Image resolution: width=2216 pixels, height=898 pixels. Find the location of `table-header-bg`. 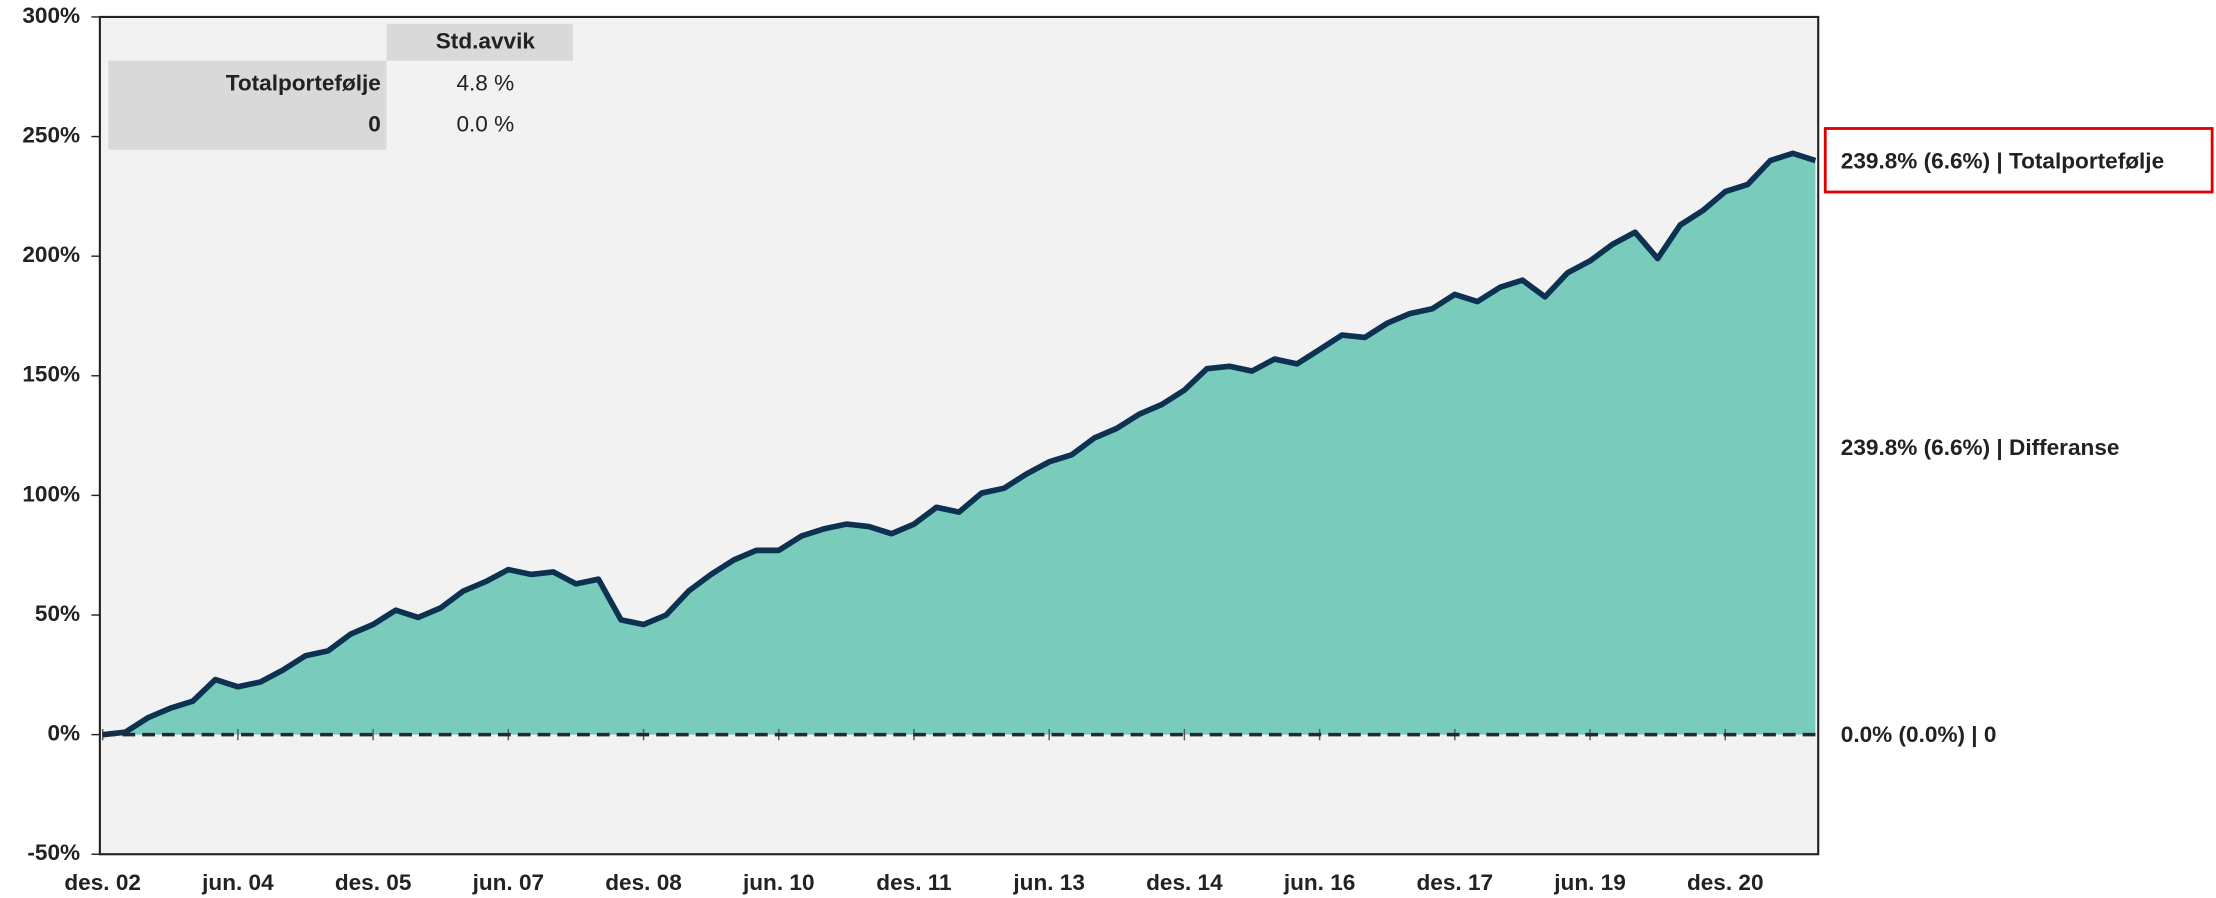

table-header-bg is located at coordinates (479, 42).